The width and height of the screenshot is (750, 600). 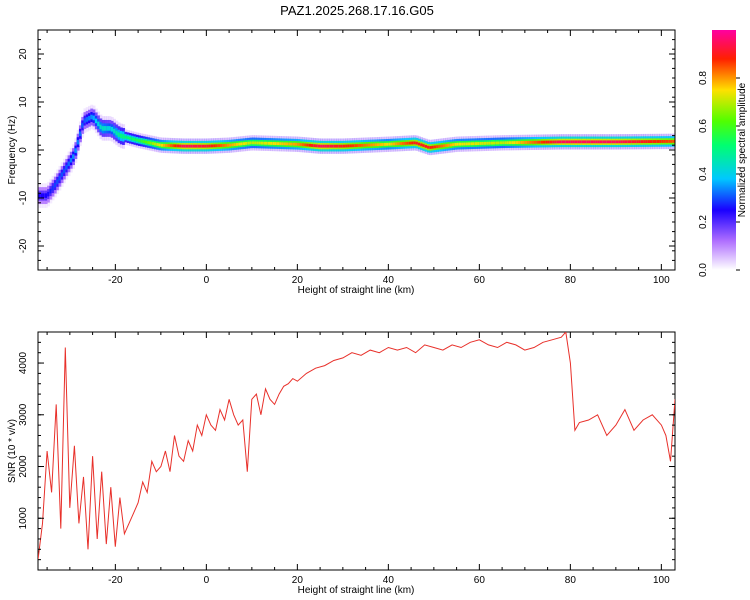 I want to click on colorbar-tick-label: 0.6, so click(x=703, y=126).